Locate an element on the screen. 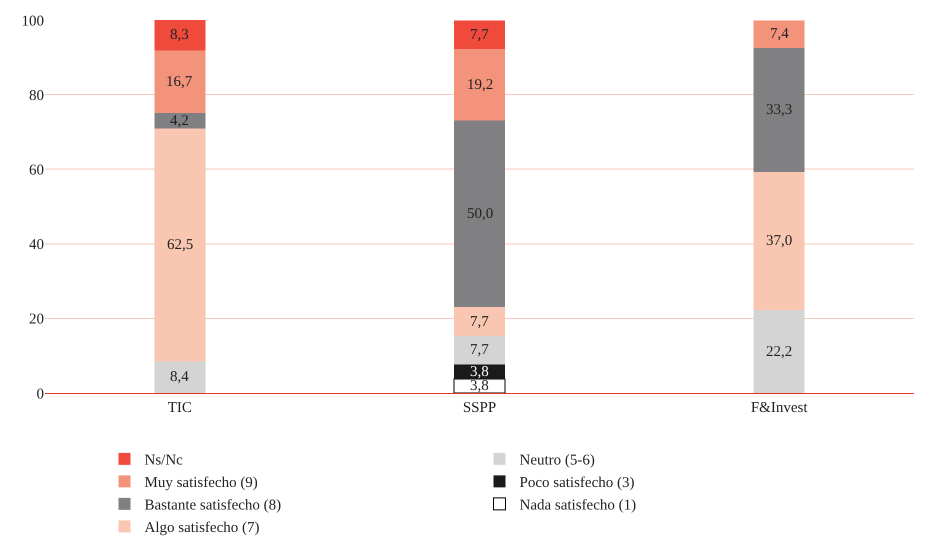 The height and width of the screenshot is (554, 929). x-tick-label: F&Invest is located at coordinates (779, 408).